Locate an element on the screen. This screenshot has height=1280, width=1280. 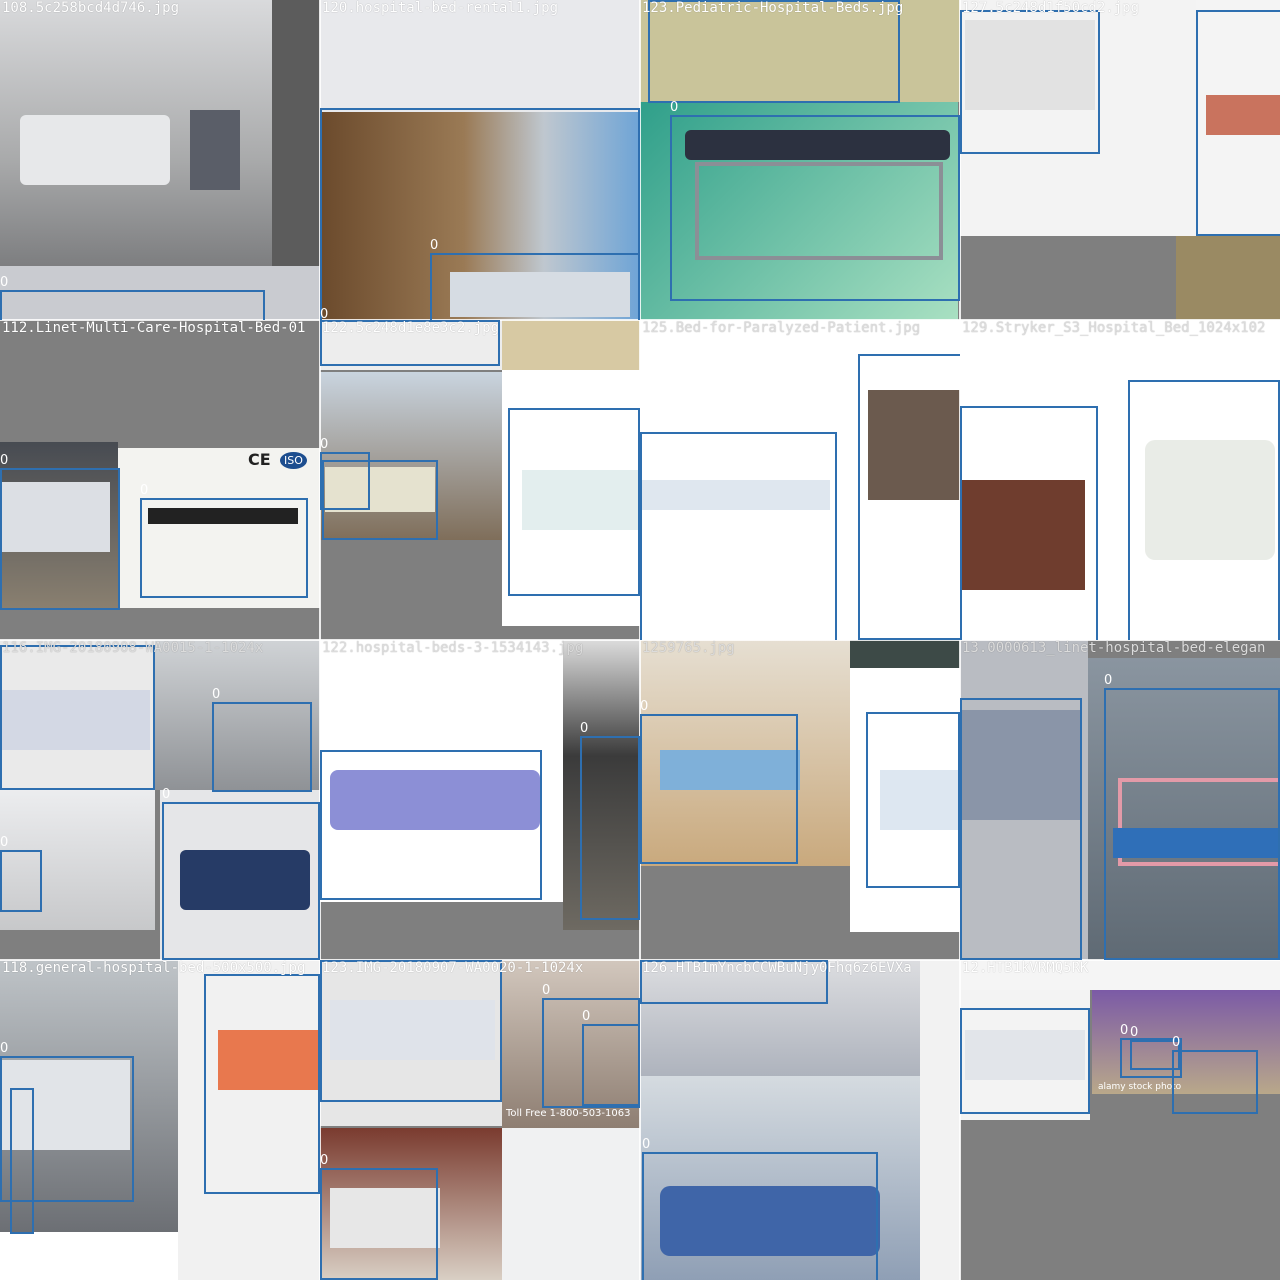
tile-filename: 126.HTB1mYncbCCWBuNjy0Fhq6z6EVXa is located at coordinates (777, 968).